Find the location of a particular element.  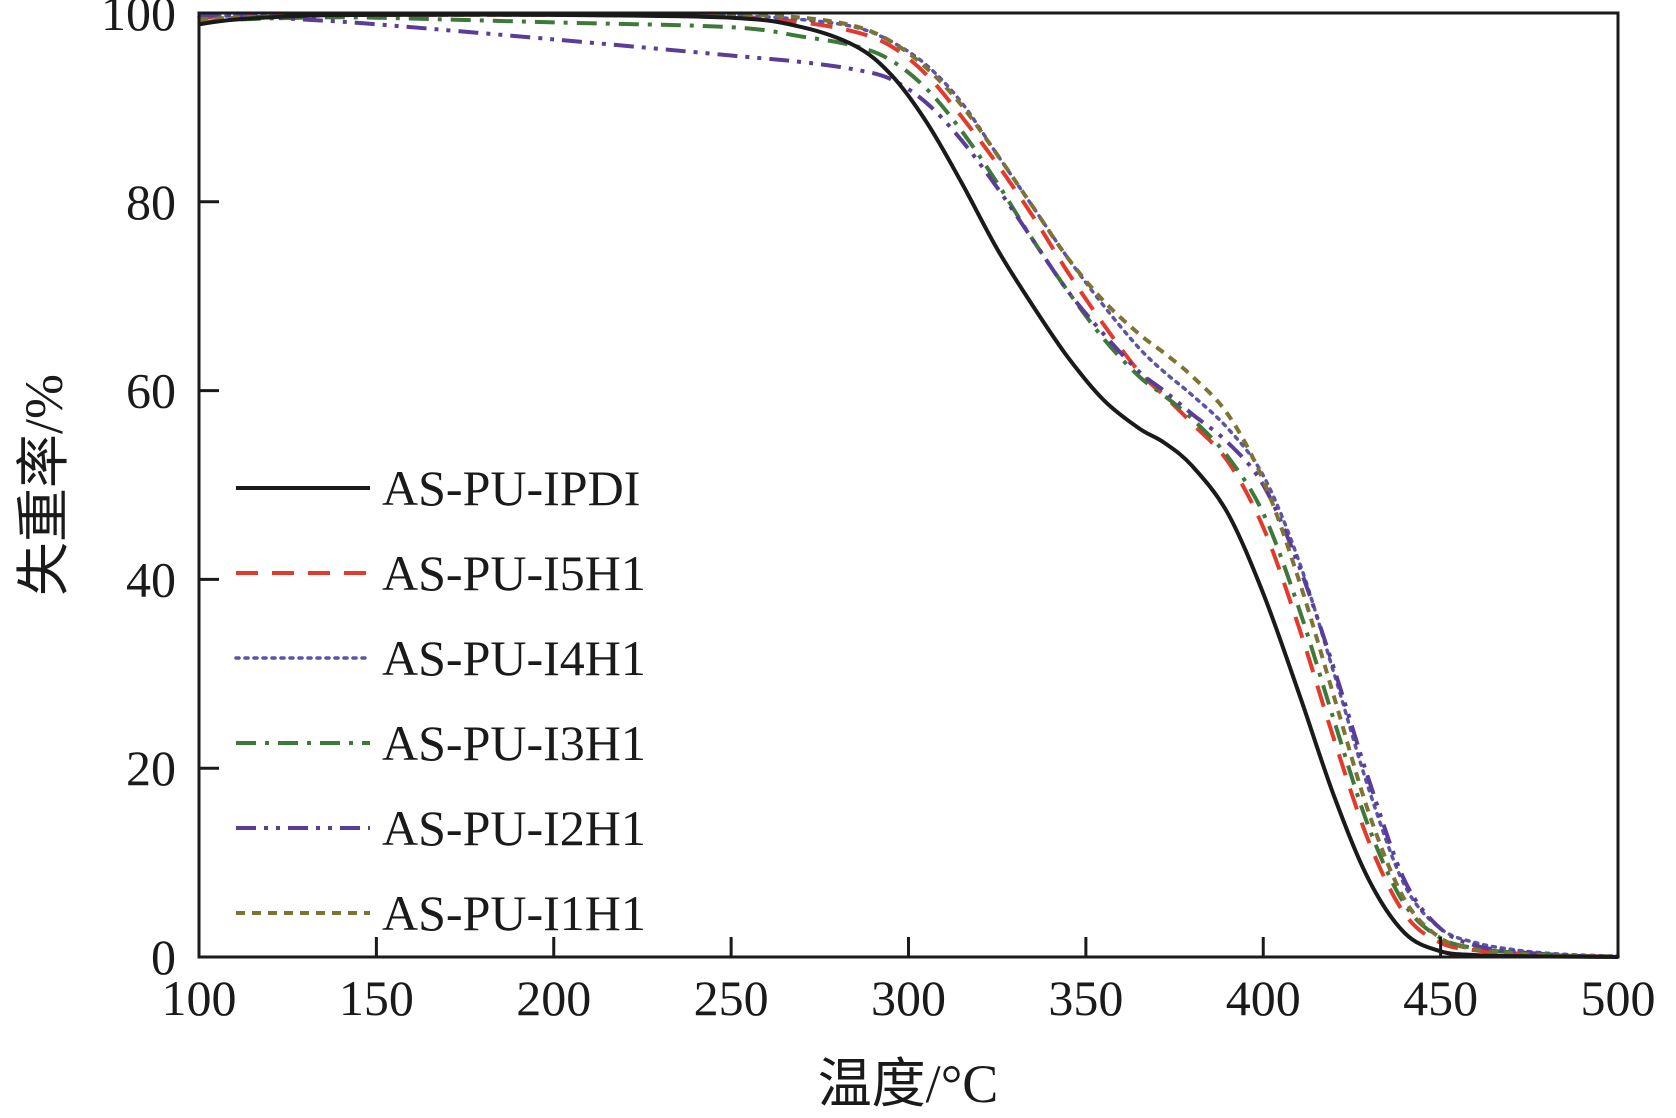

y-axis-title: 失重率/% is located at coordinates (44, 485).